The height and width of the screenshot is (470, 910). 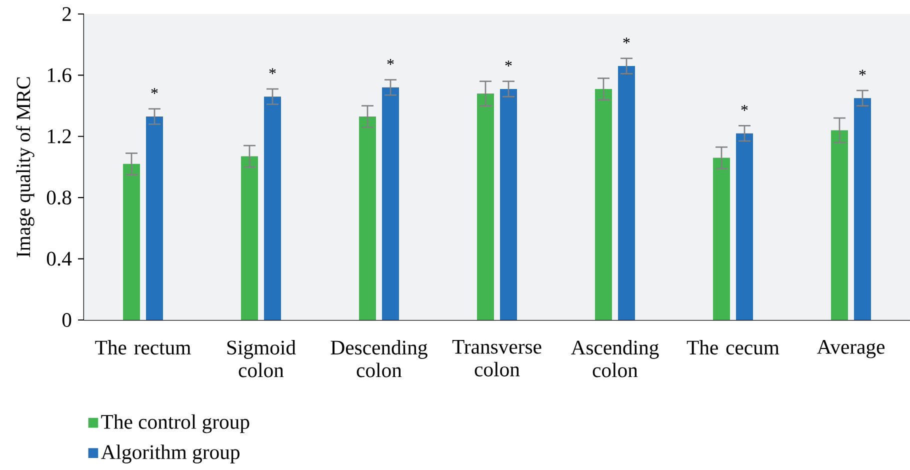 I want to click on x-tick-label: Average, so click(x=850, y=349).